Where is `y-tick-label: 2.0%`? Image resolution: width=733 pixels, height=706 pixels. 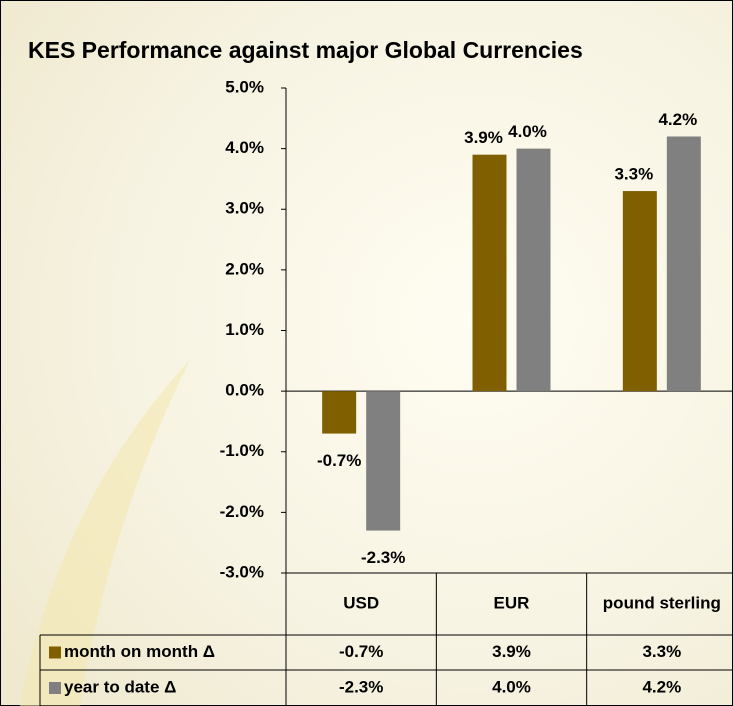 y-tick-label: 2.0% is located at coordinates (244, 268).